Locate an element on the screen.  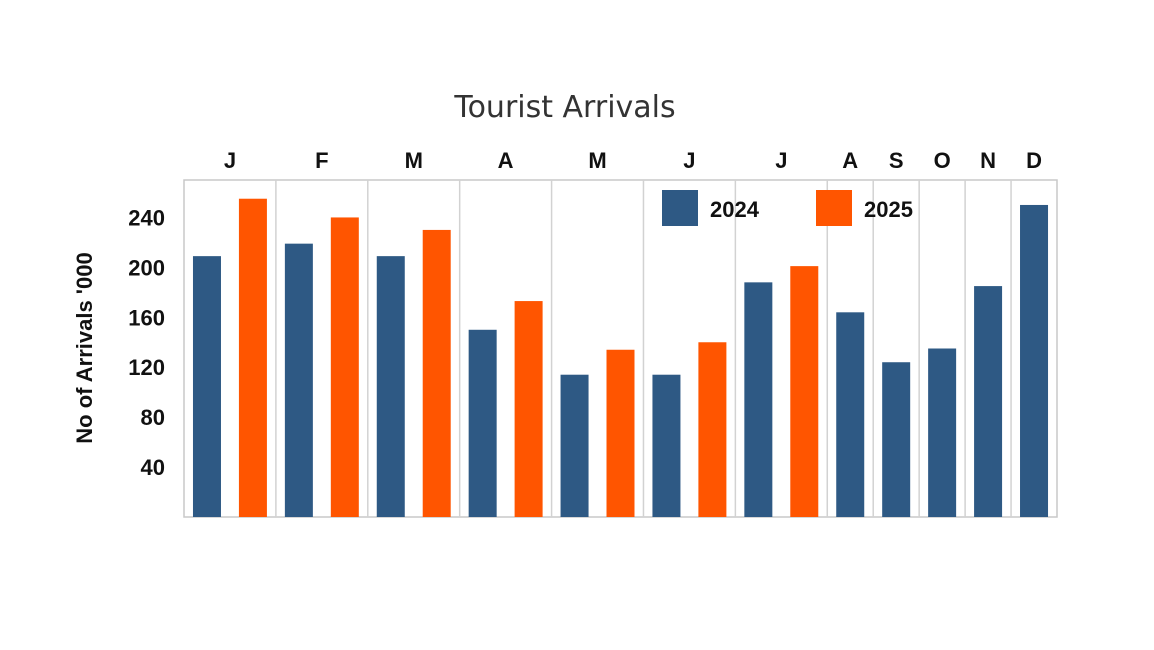
category-label: O is located at coordinates (942, 160).